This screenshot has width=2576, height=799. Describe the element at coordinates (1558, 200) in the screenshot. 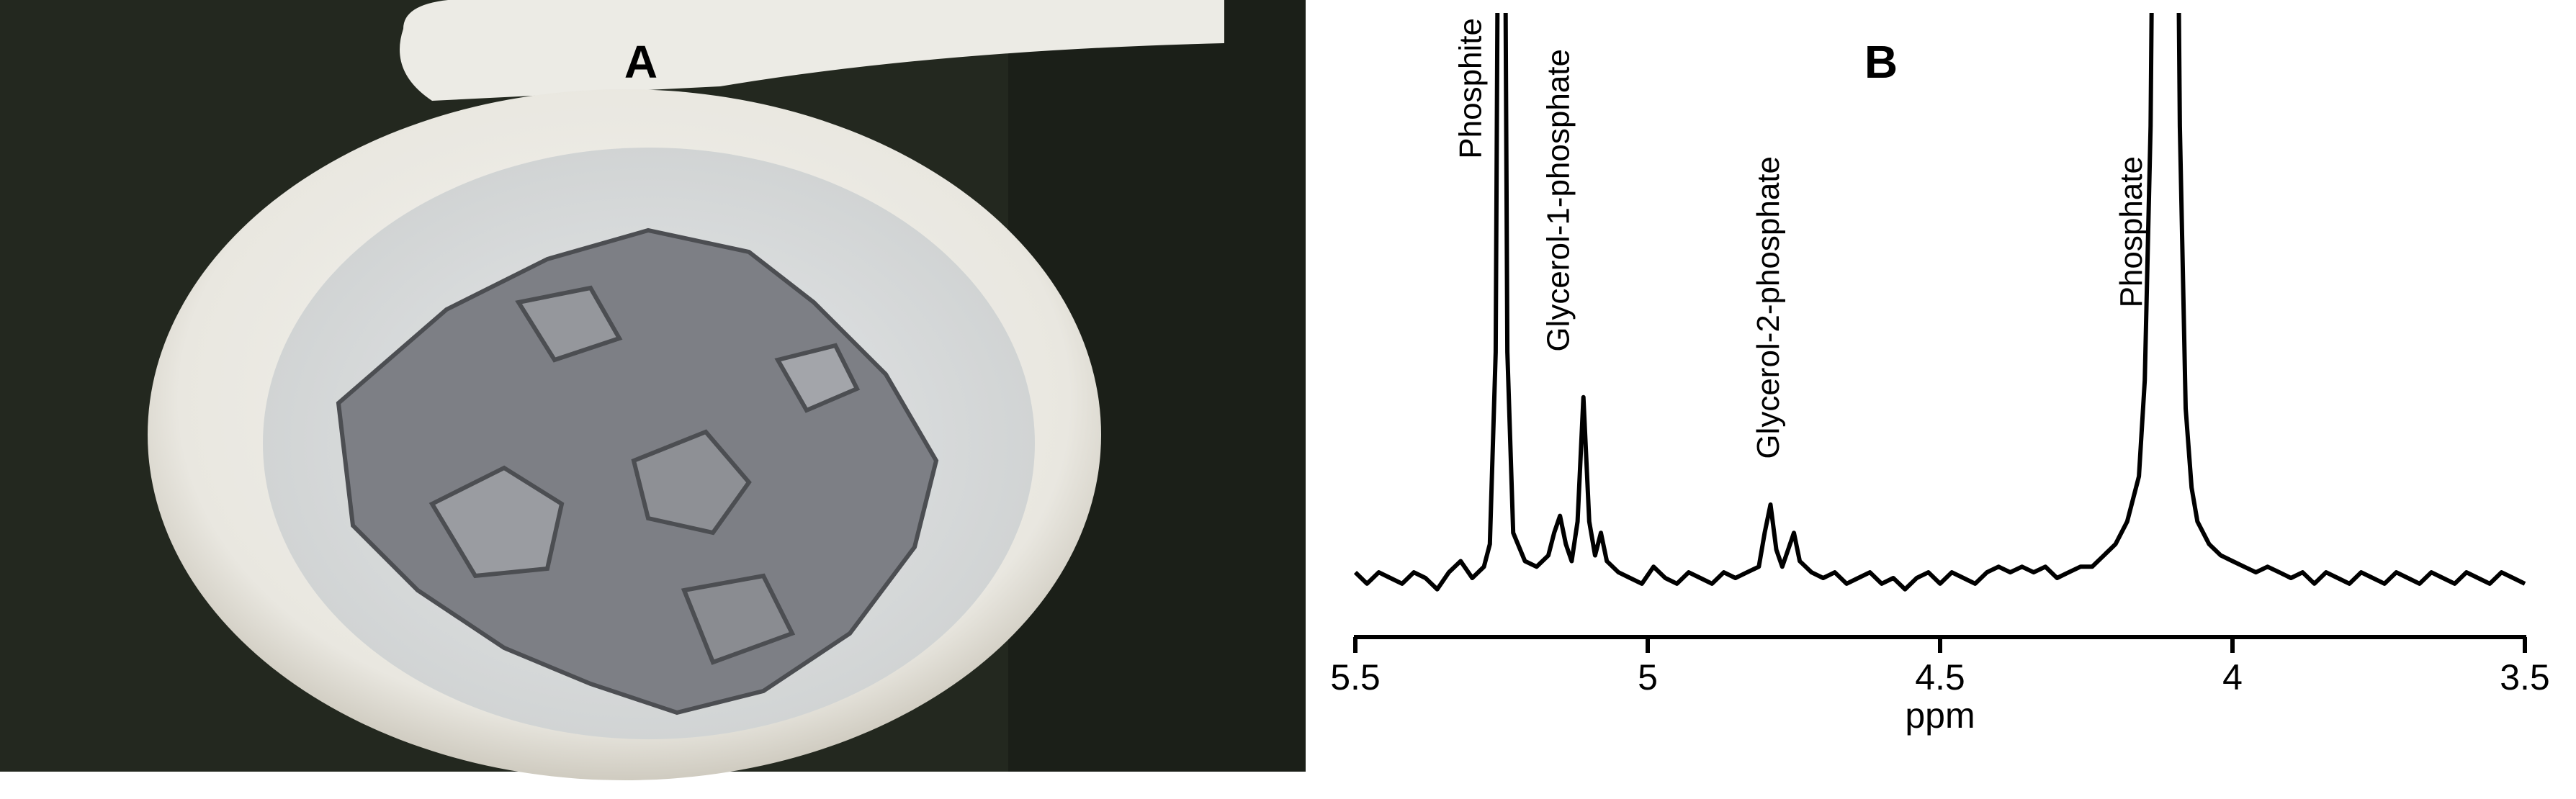

I see `peak-label: Glycerol-1-phosphate` at that location.